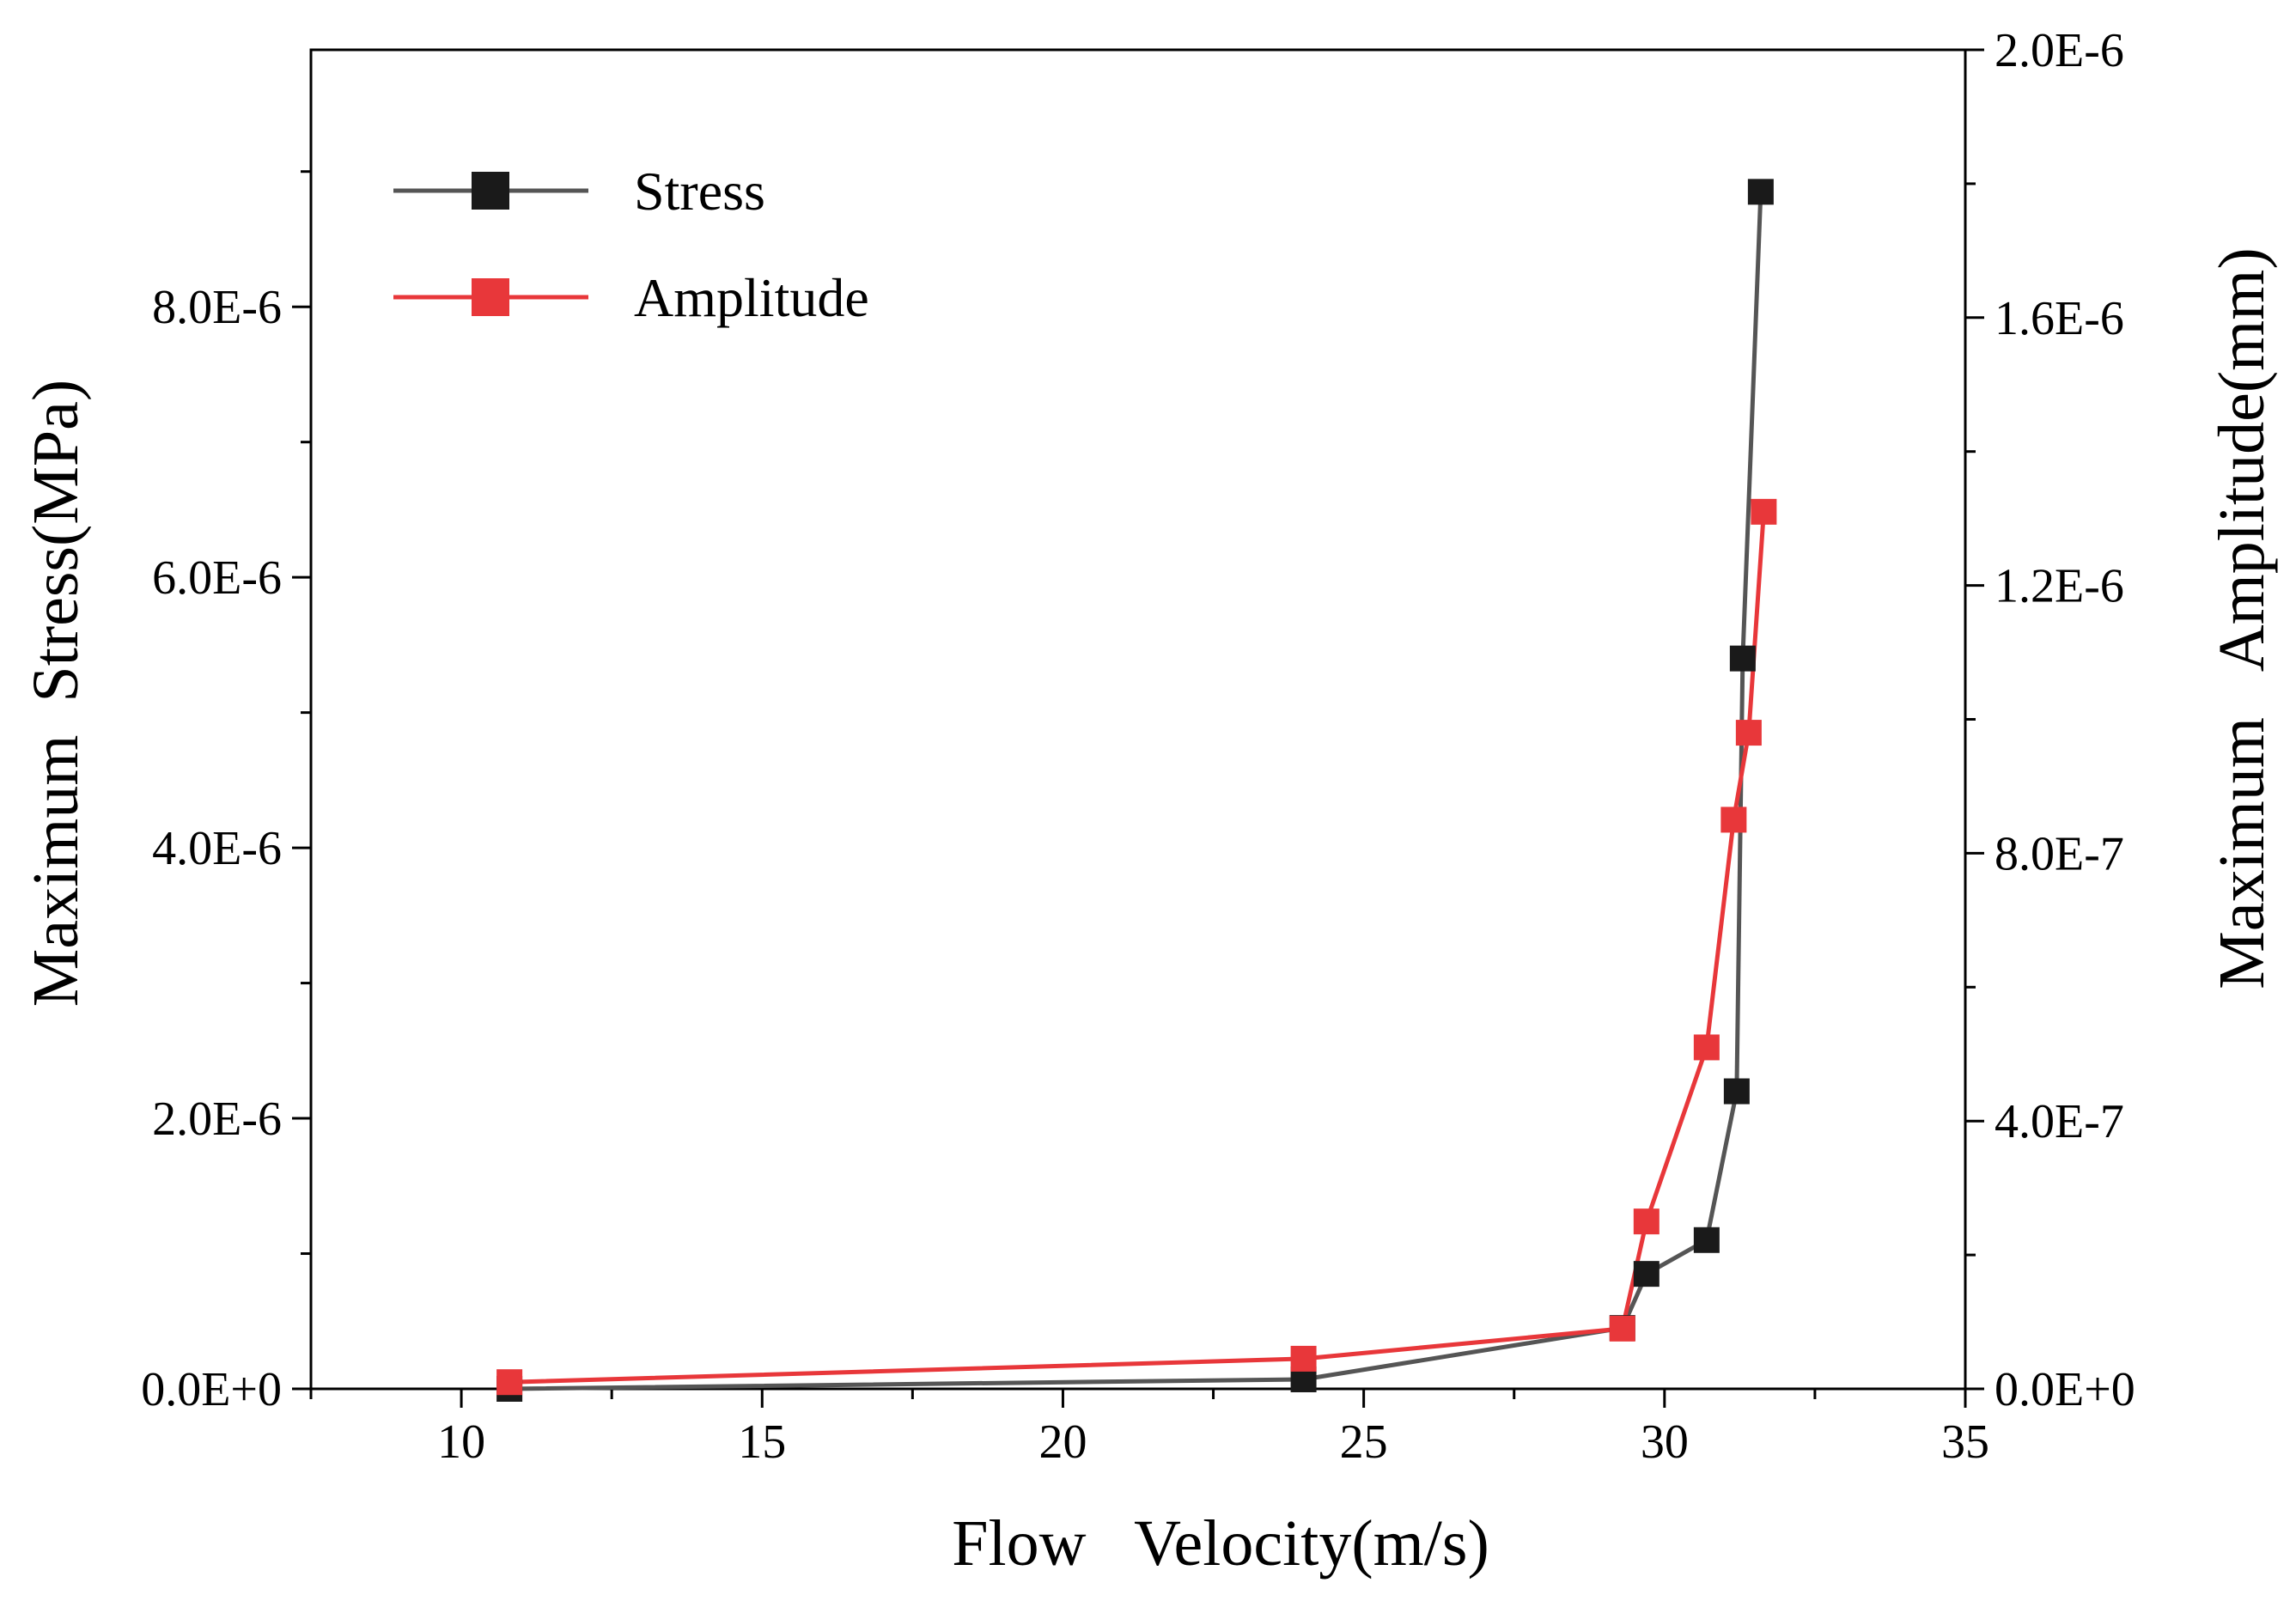  What do you see at coordinates (2059, 586) in the screenshot?
I see `y-right-tick-label: 1.2E-6` at bounding box center [2059, 586].